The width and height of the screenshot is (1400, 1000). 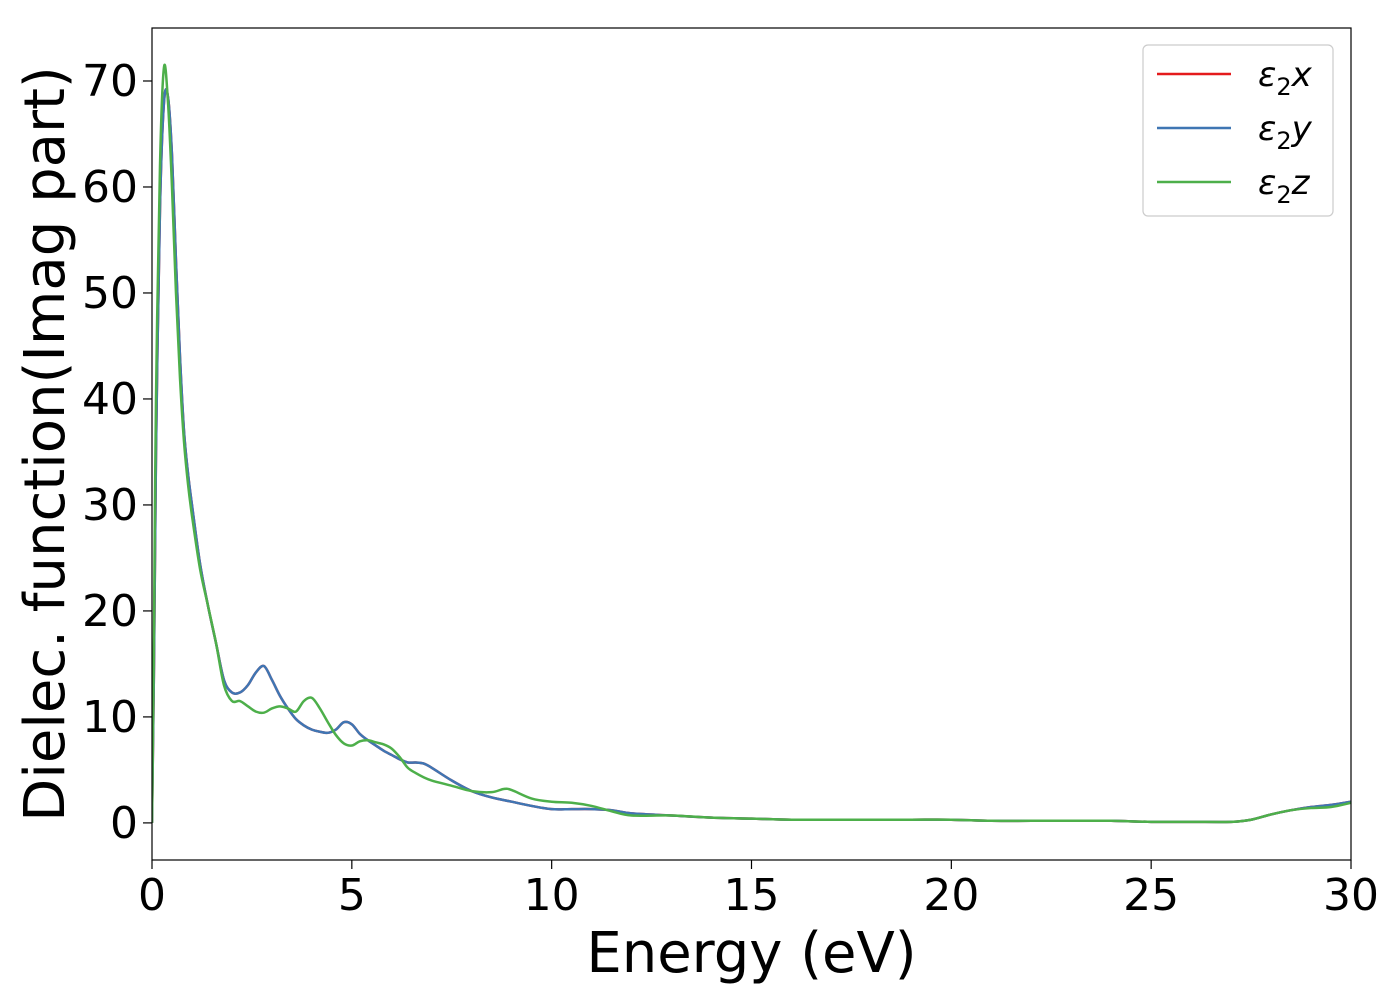 I want to click on x-tick-label: 25, so click(x=1151, y=895).